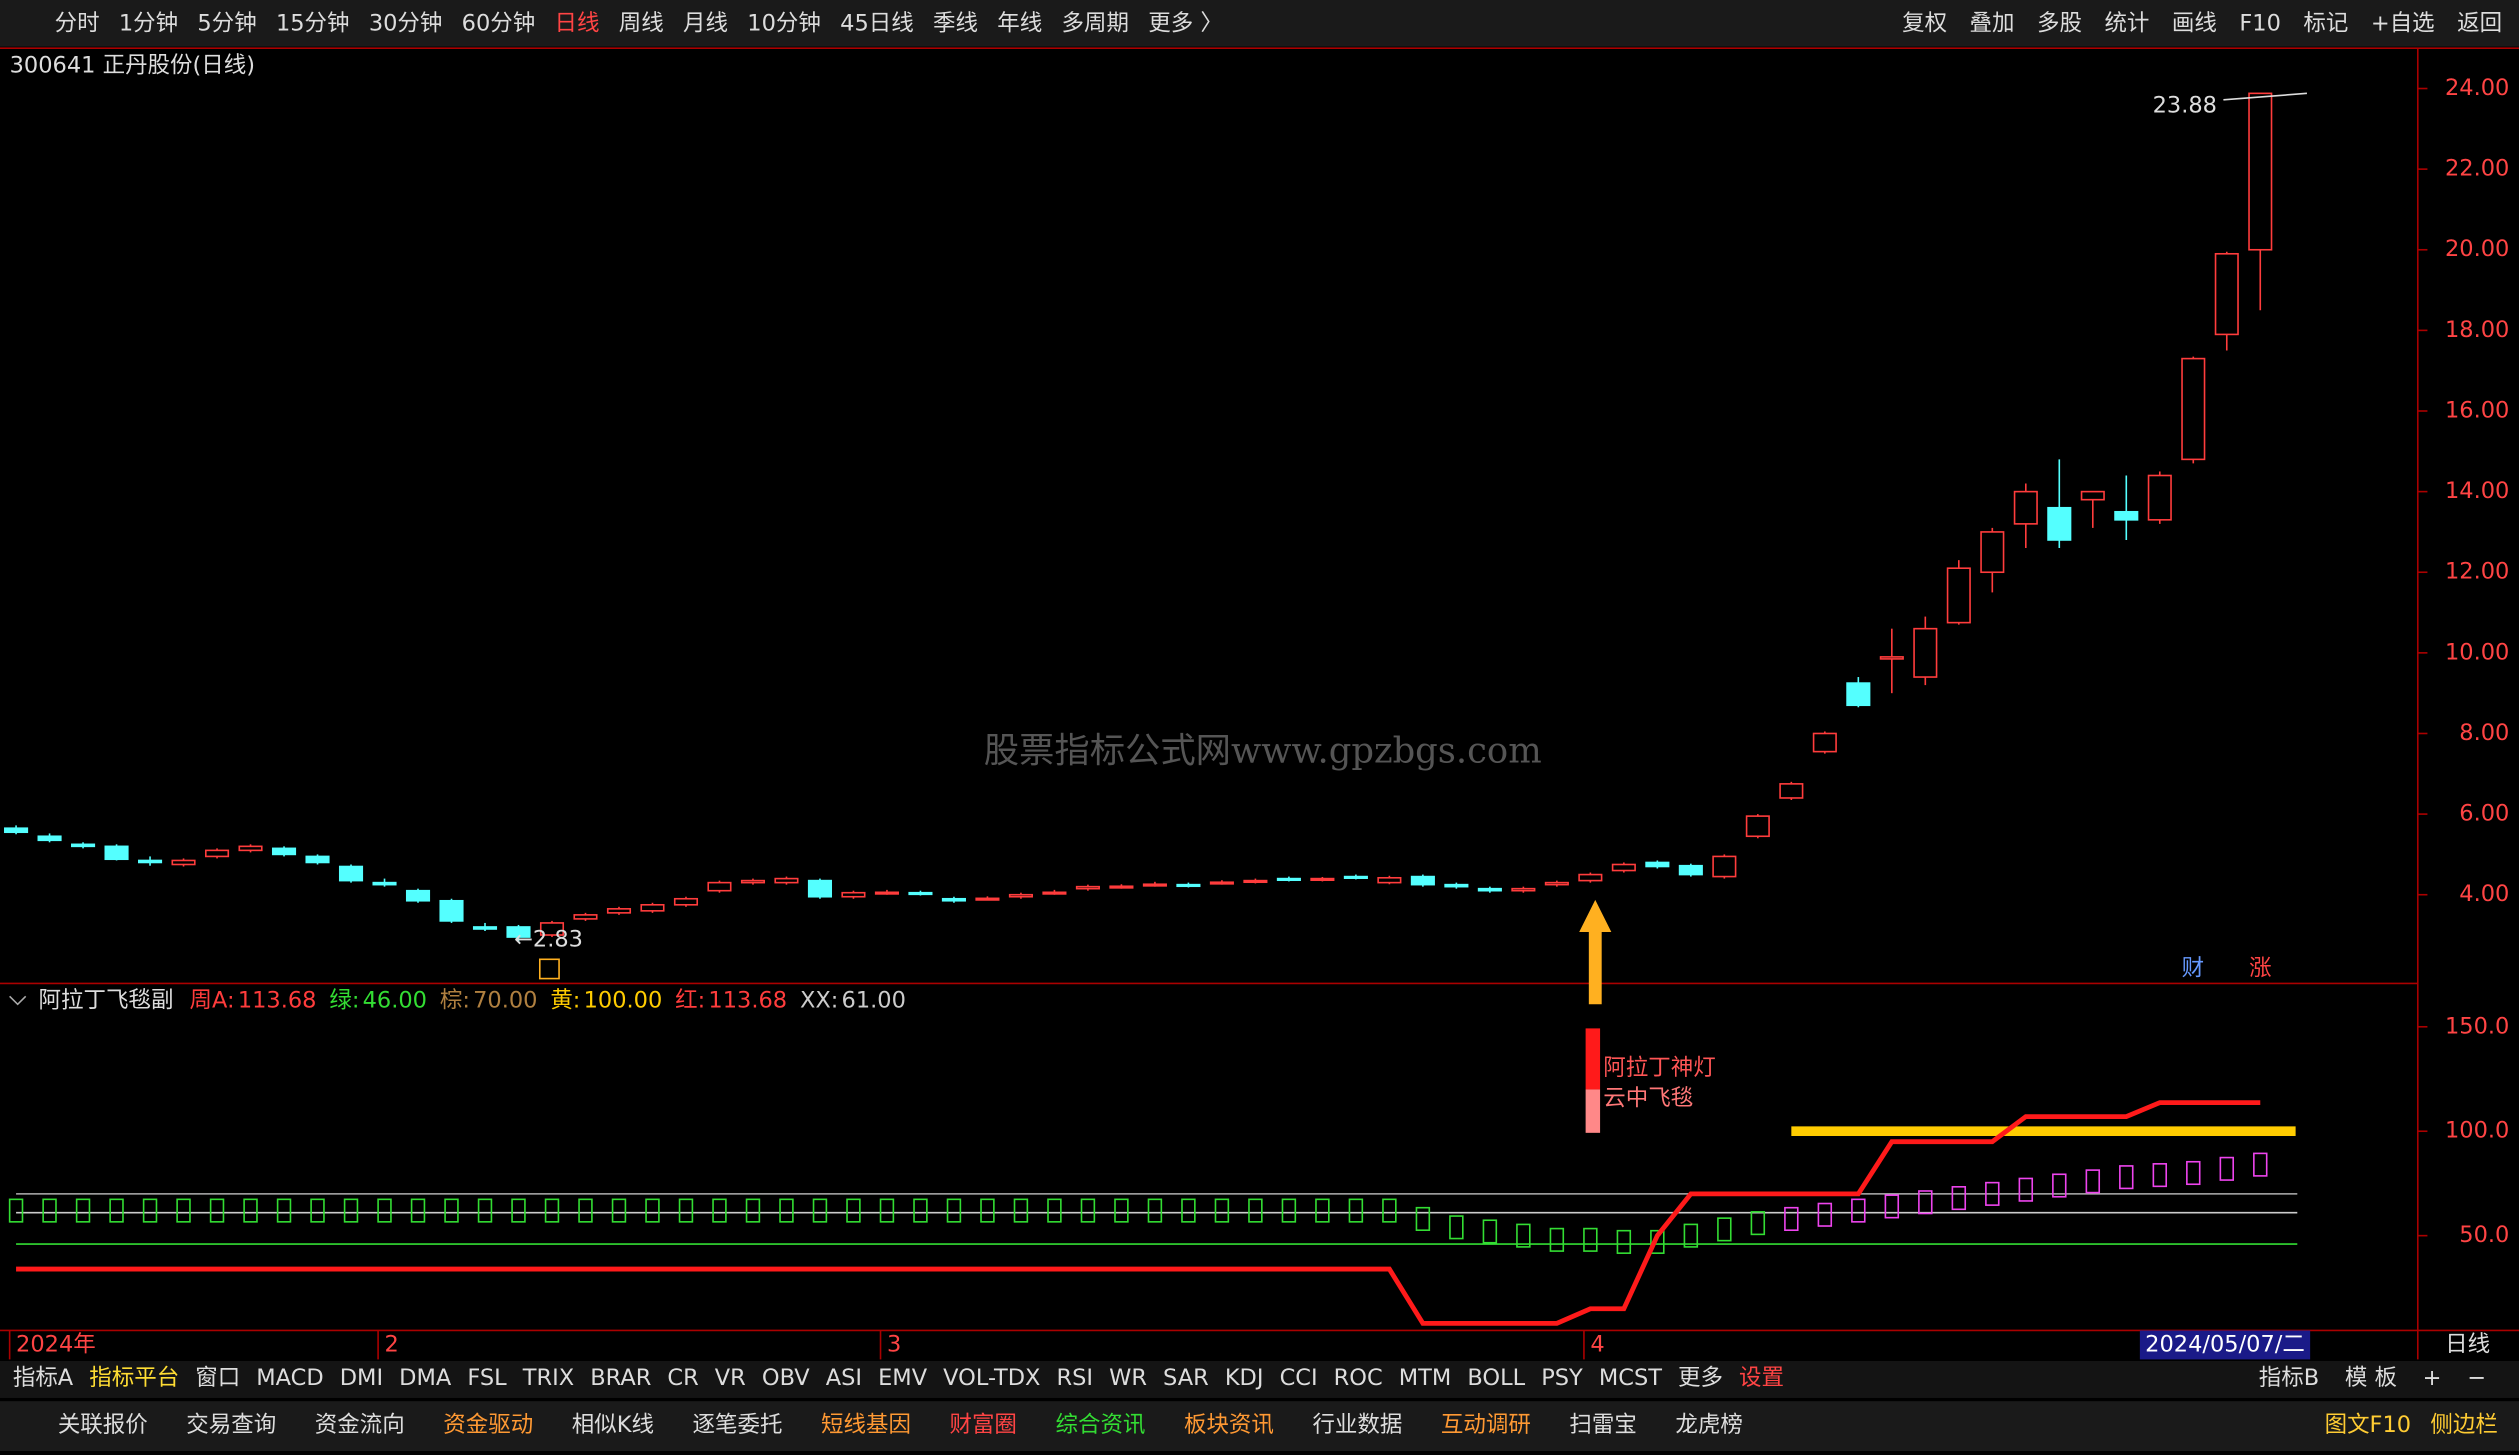 The height and width of the screenshot is (1455, 2519). I want to click on bottom-tab: 资金驱动, so click(488, 1425).